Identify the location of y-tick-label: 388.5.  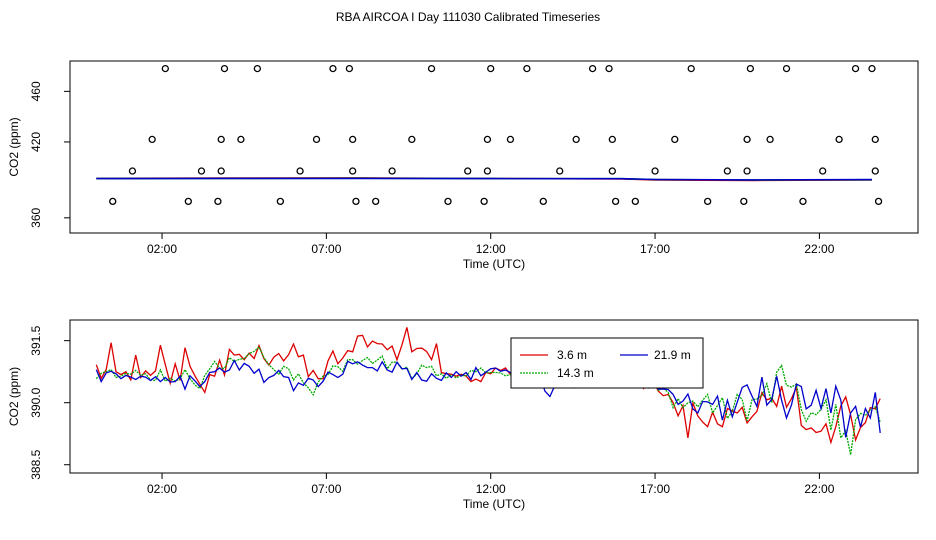
(36, 464).